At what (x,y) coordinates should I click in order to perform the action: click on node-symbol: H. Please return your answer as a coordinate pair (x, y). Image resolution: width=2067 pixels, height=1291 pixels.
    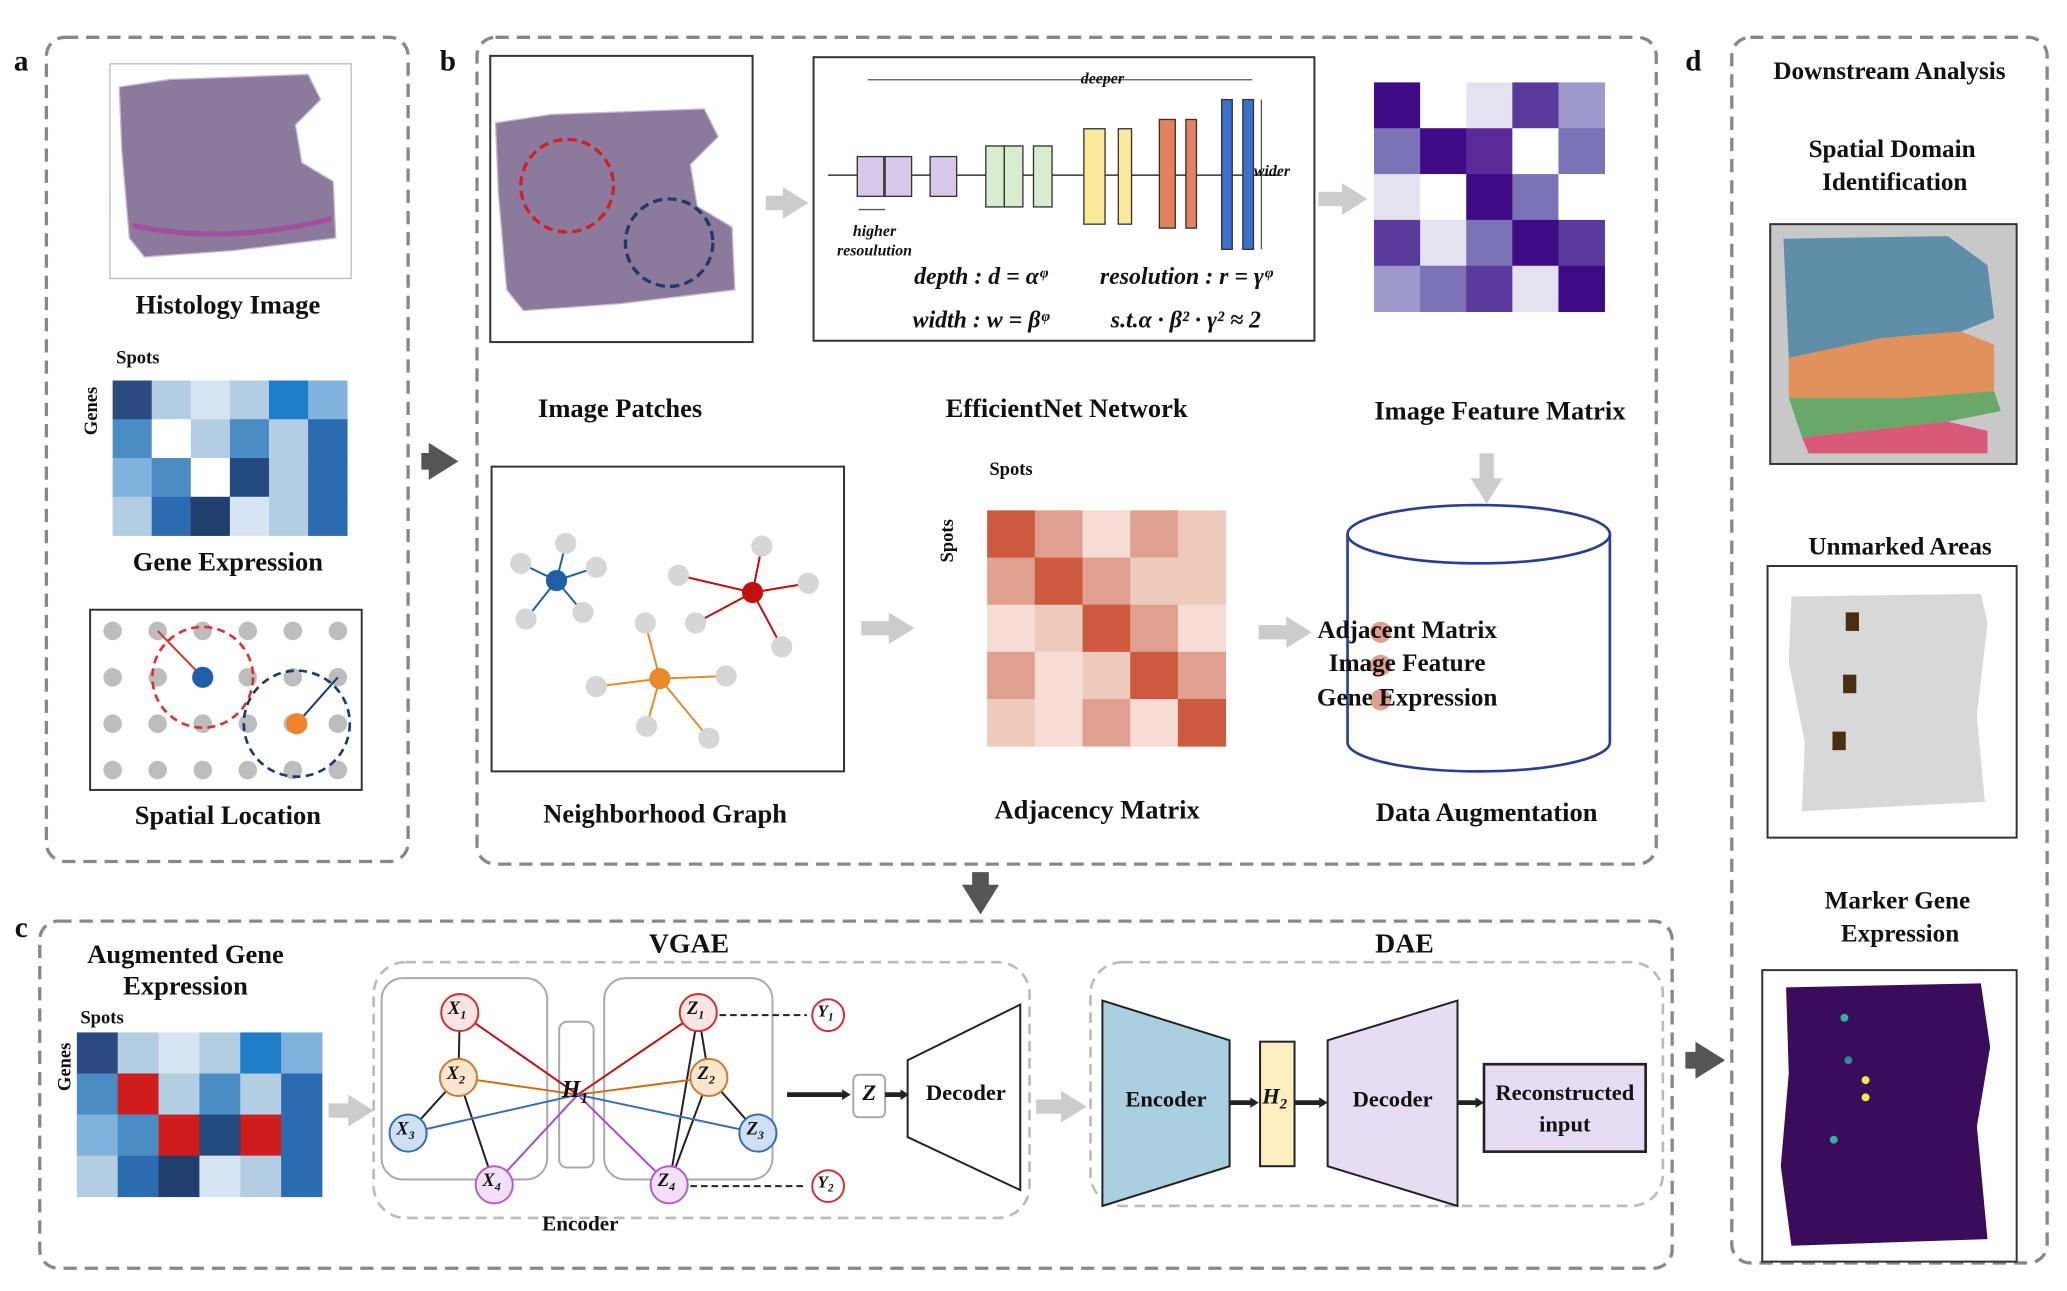
    Looking at the image, I should click on (571, 1090).